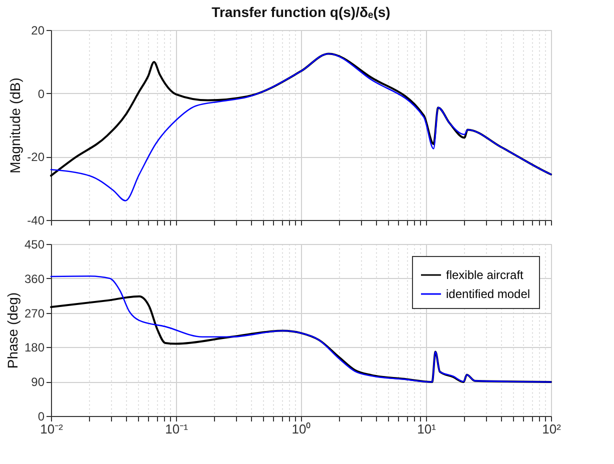 Image resolution: width=614 pixels, height=464 pixels. I want to click on y-tick-label: -20, so click(36, 157).